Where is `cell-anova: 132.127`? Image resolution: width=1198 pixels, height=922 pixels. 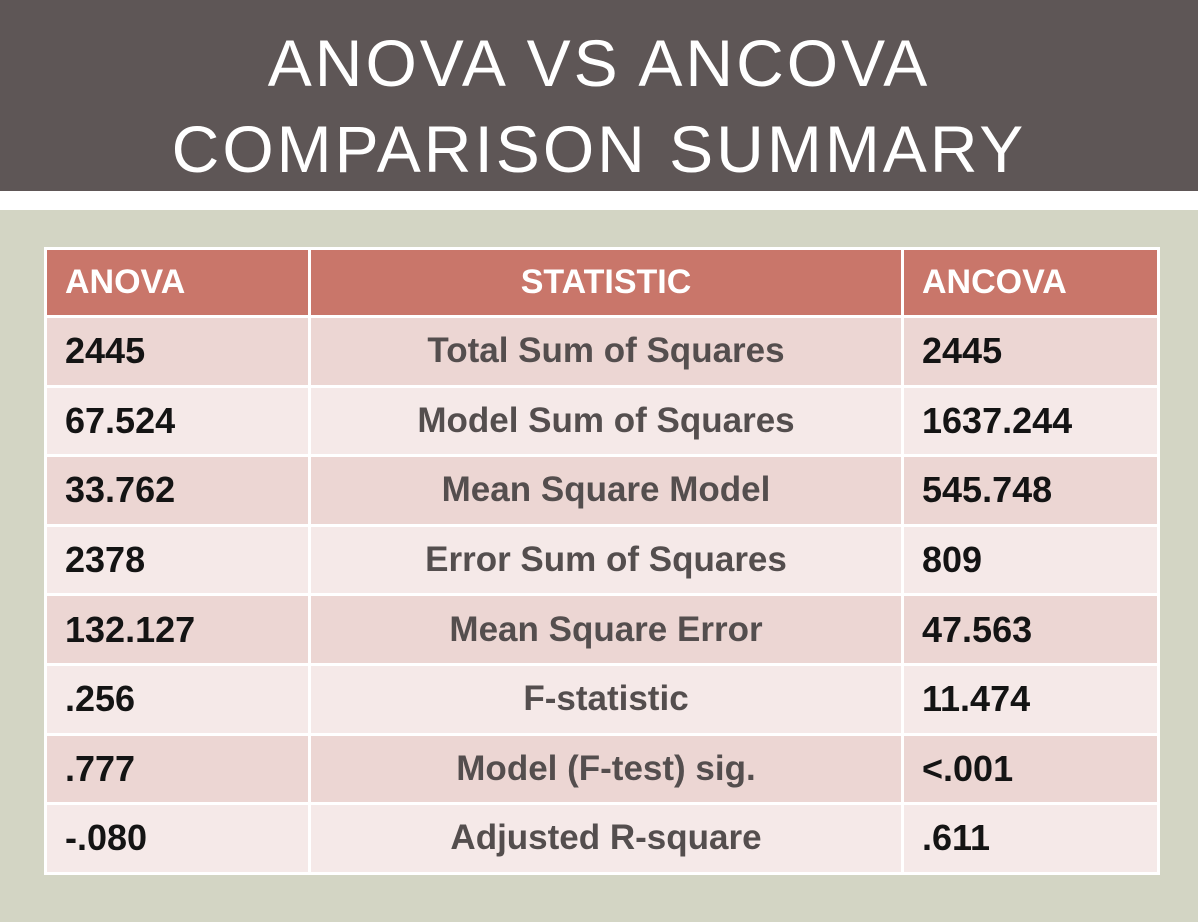
cell-anova: 132.127 is located at coordinates (177, 629).